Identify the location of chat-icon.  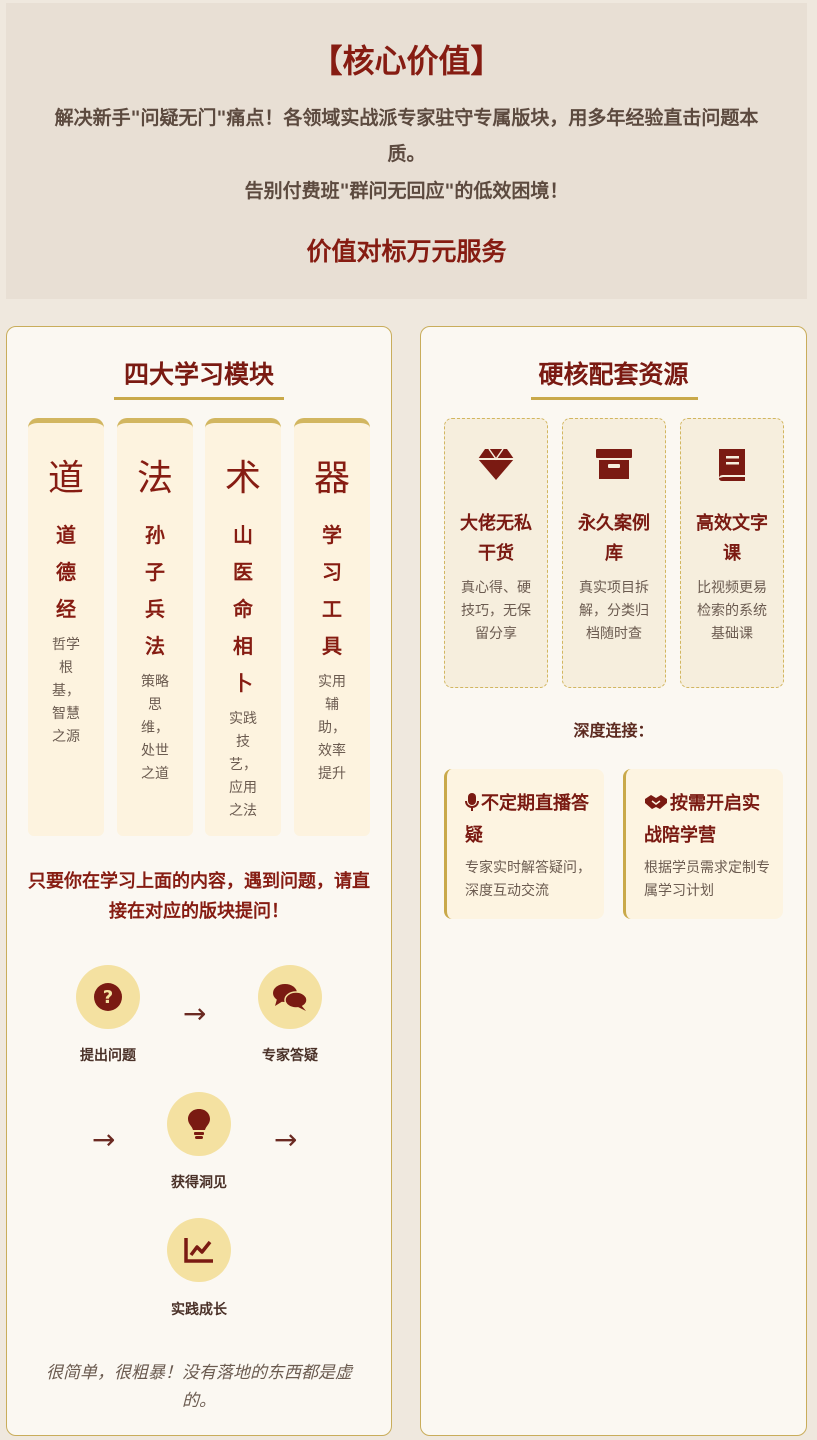
(290, 997).